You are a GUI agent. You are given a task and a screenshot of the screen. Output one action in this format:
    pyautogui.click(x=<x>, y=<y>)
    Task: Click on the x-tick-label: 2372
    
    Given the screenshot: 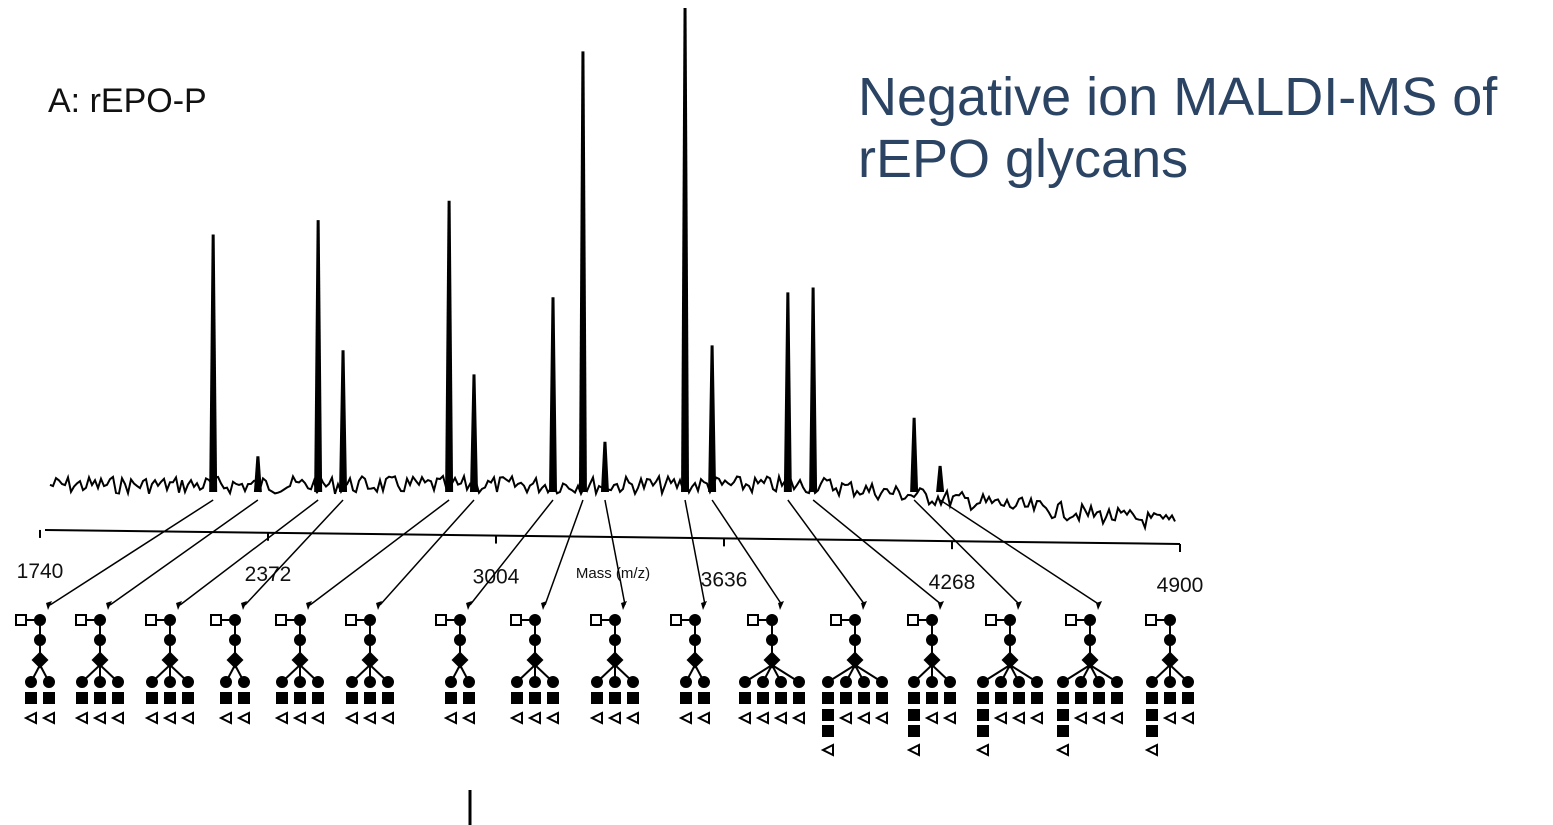 What is the action you would take?
    pyautogui.click(x=268, y=574)
    